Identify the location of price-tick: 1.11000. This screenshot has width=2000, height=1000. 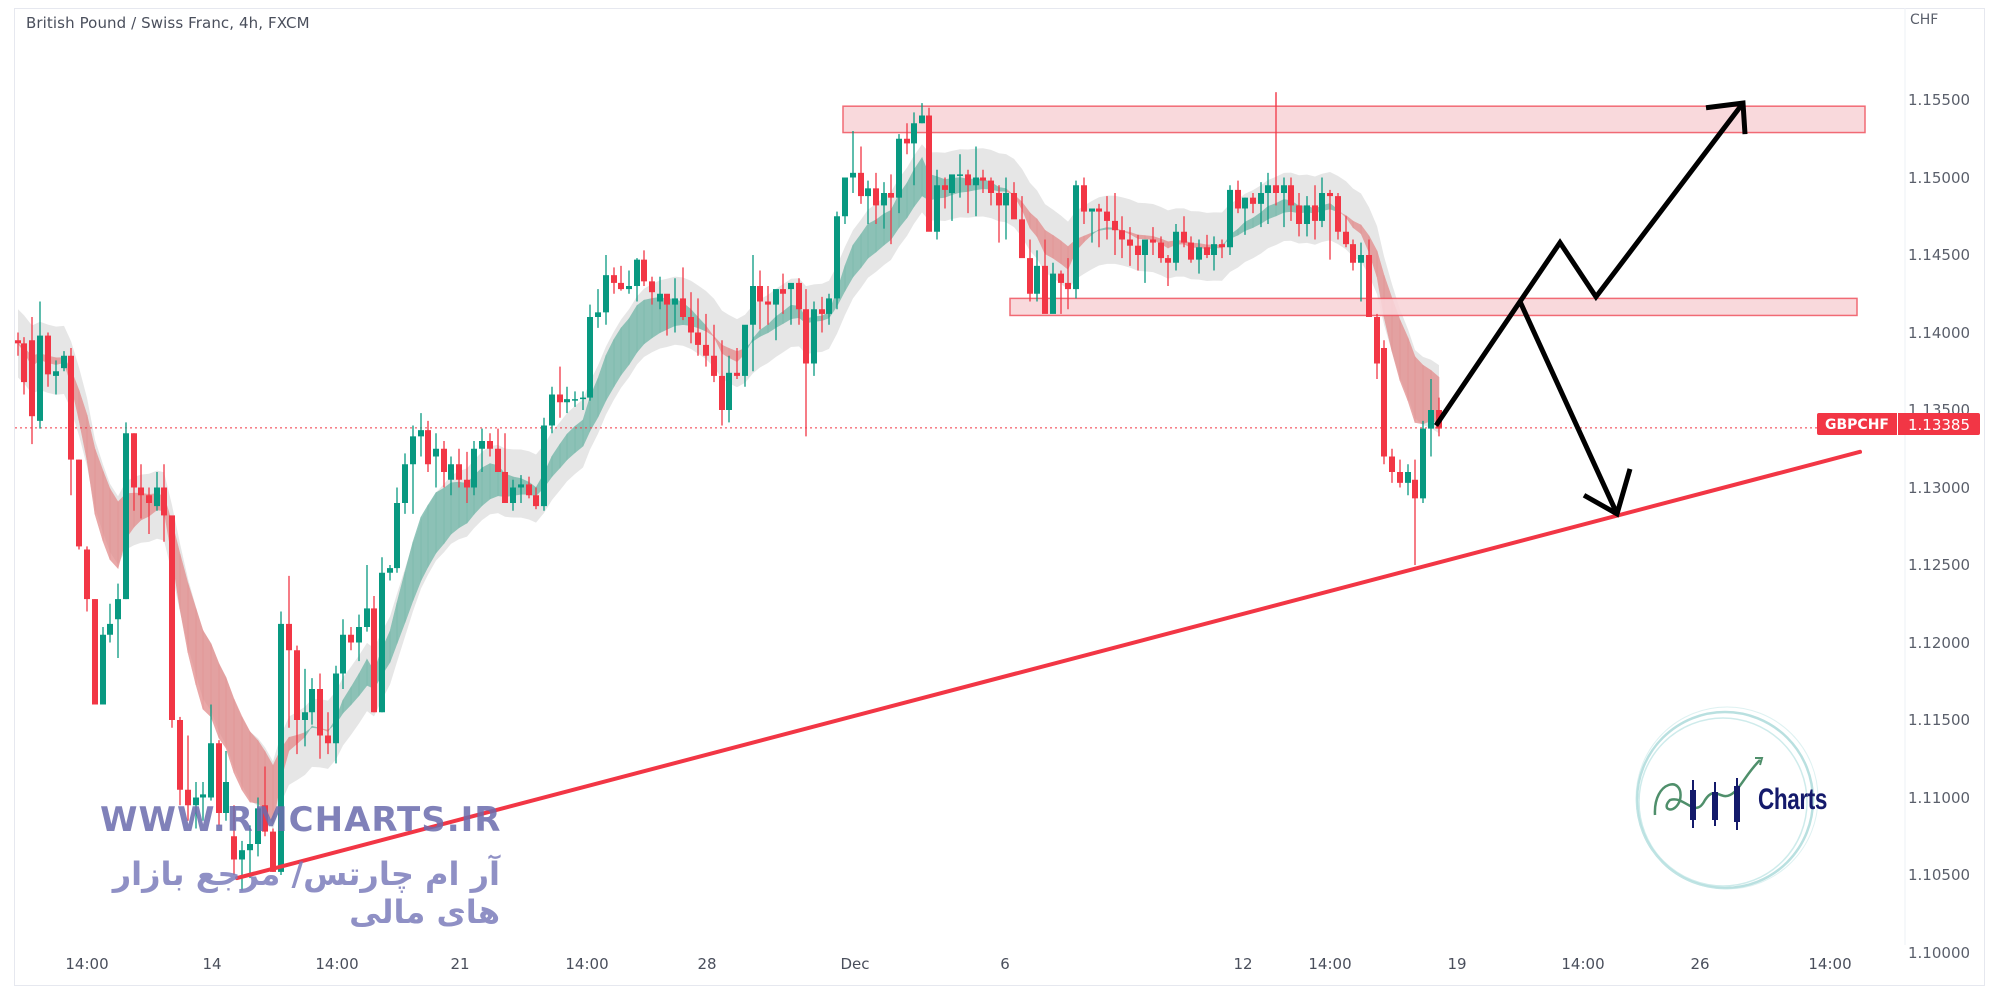
(1939, 797).